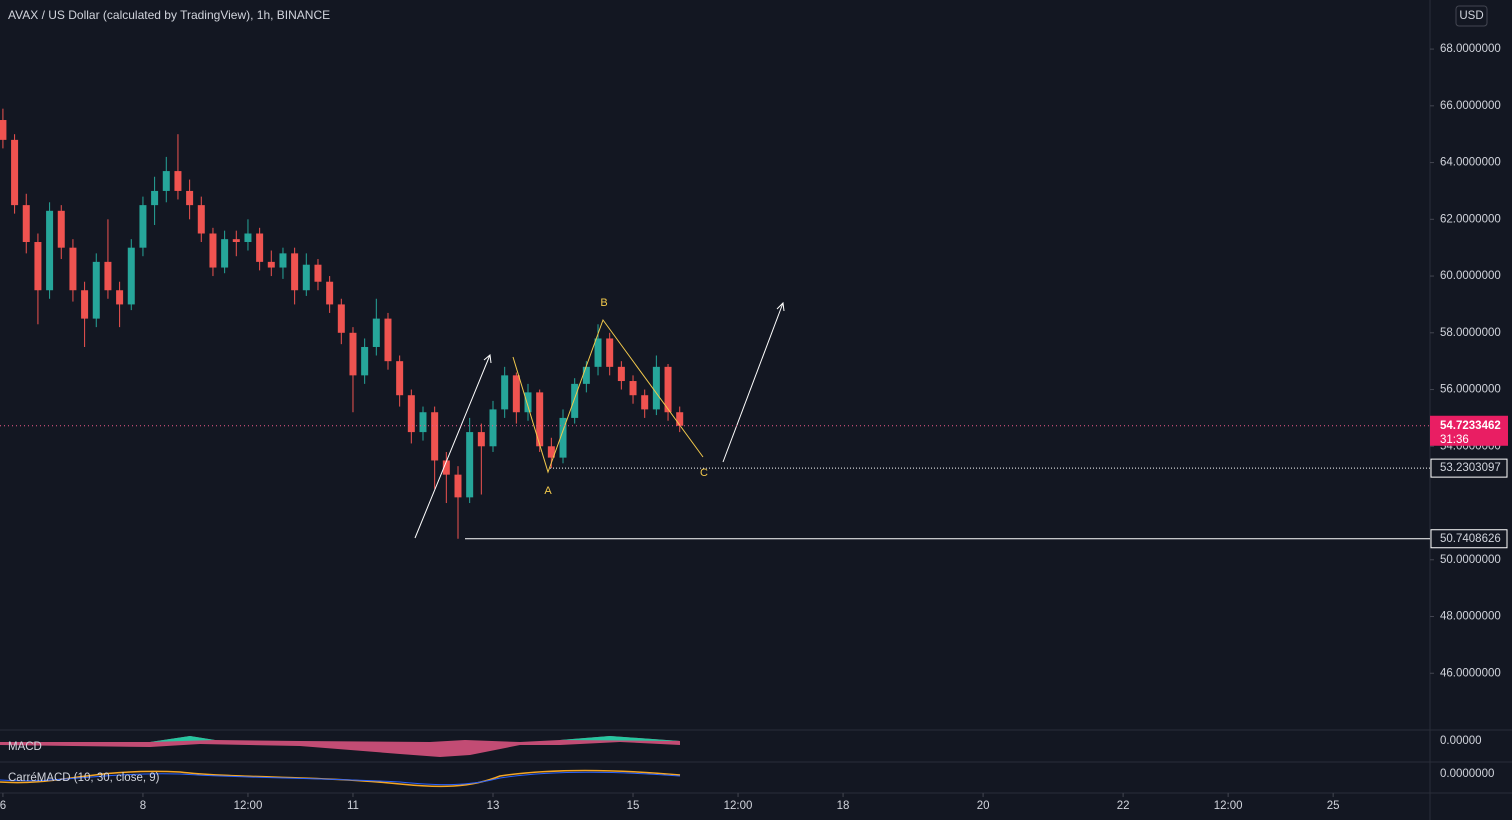 Image resolution: width=1512 pixels, height=820 pixels. I want to click on y-tick-label: 50.0000000, so click(1470, 560).